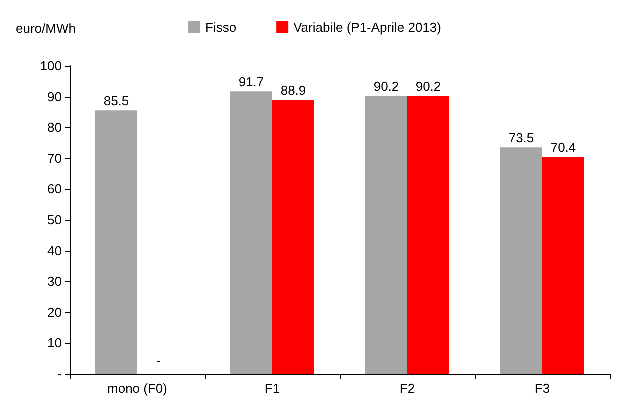  I want to click on y-tick-label: 50, so click(55, 220).